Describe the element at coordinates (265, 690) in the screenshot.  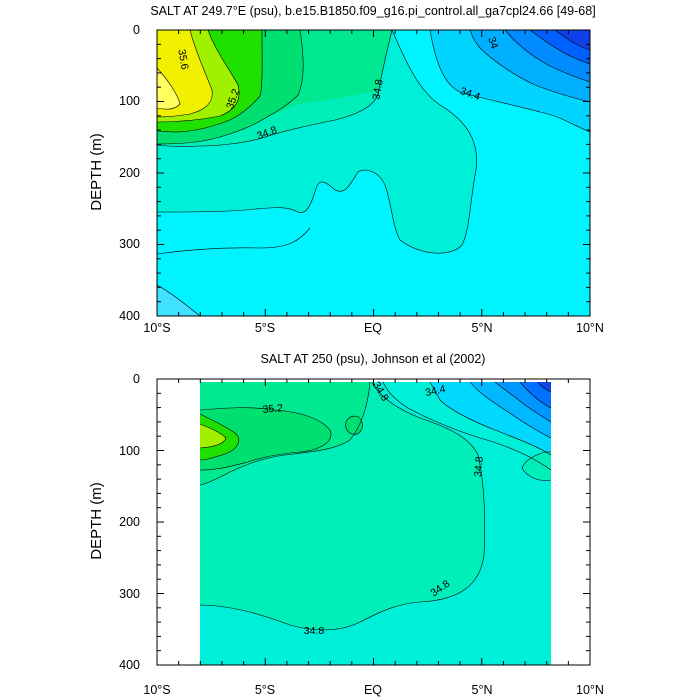
I see `bottom-x-tick-label: 5°S` at that location.